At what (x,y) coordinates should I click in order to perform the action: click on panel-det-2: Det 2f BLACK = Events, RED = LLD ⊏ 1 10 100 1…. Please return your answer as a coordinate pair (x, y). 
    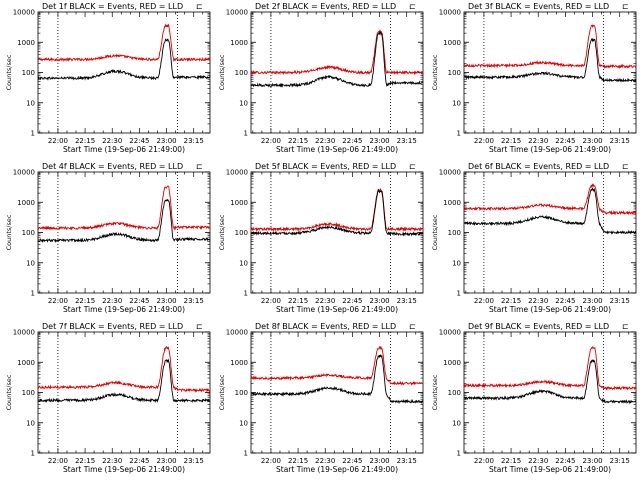
    Looking at the image, I should click on (321, 78).